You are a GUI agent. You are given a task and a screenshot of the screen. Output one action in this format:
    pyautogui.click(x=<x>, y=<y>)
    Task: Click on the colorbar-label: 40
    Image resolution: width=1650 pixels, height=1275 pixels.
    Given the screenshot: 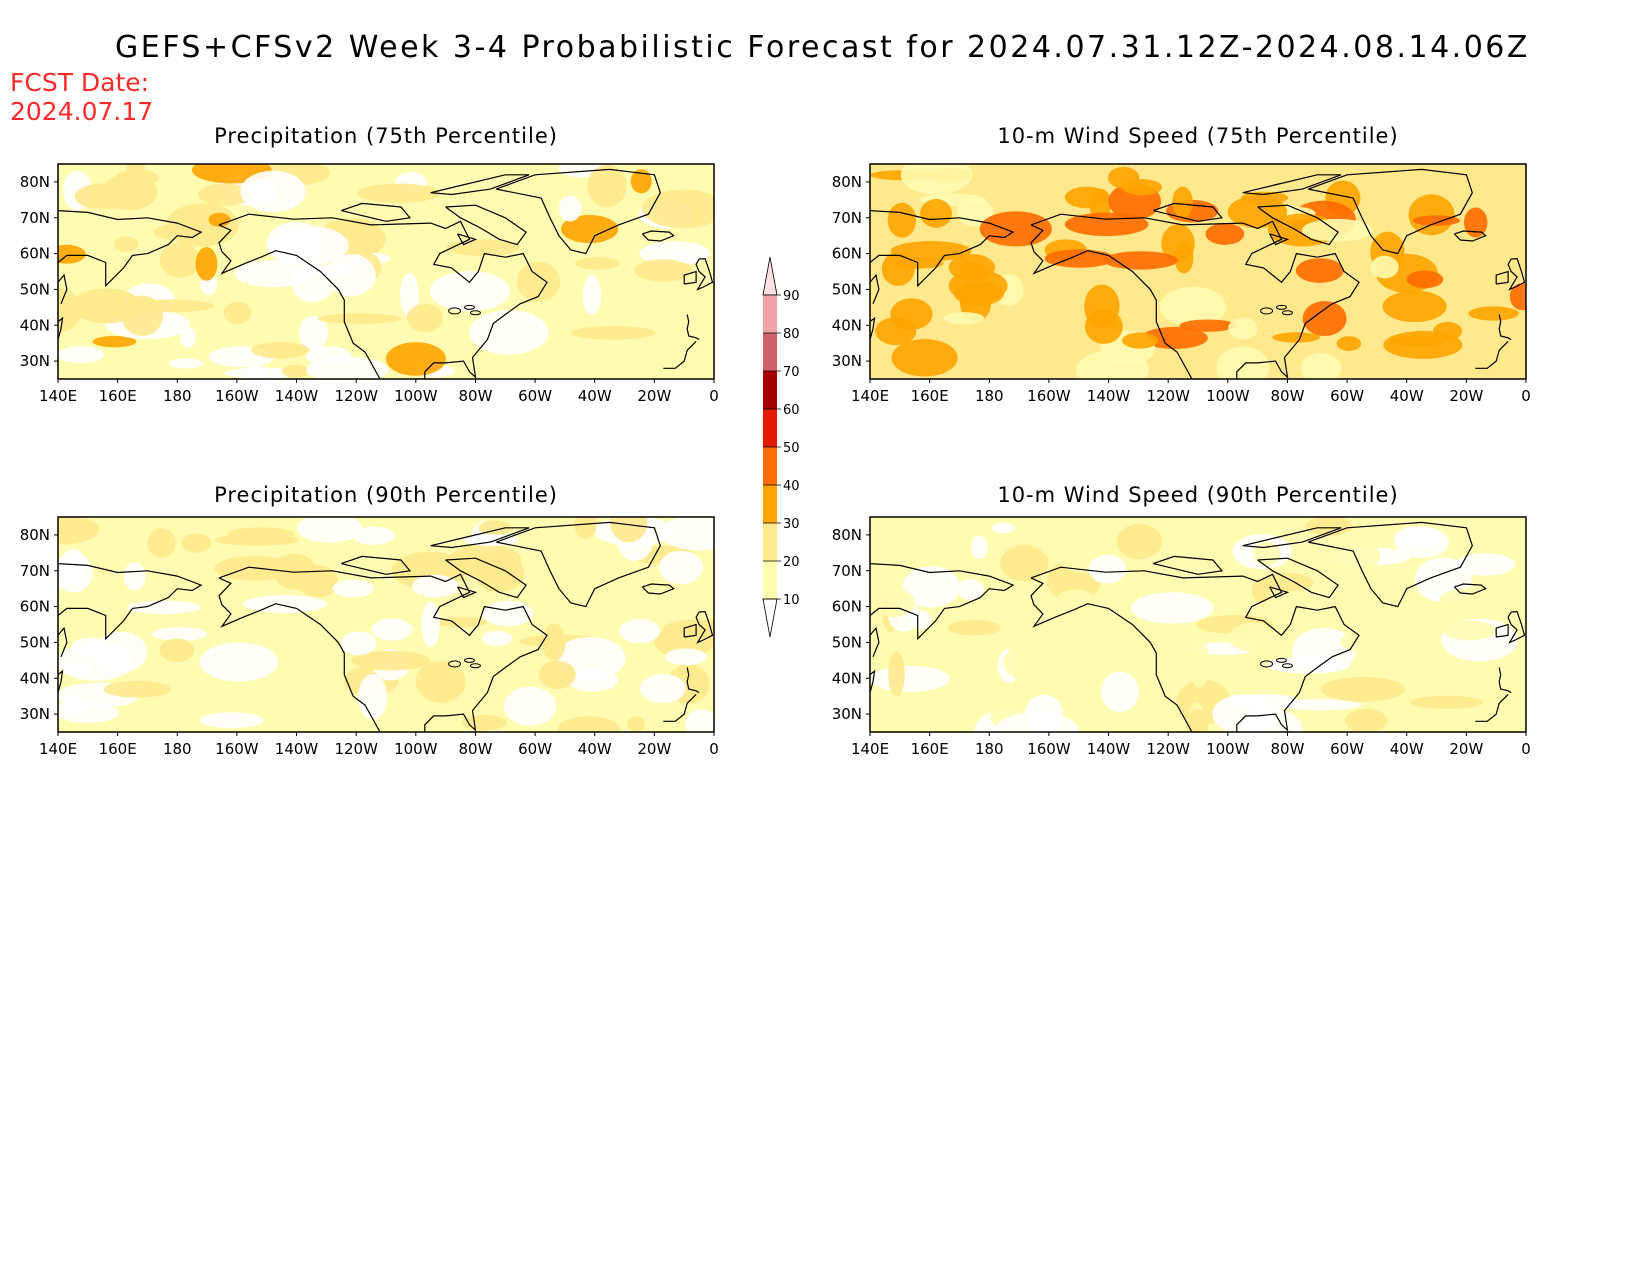 What is the action you would take?
    pyautogui.click(x=791, y=486)
    